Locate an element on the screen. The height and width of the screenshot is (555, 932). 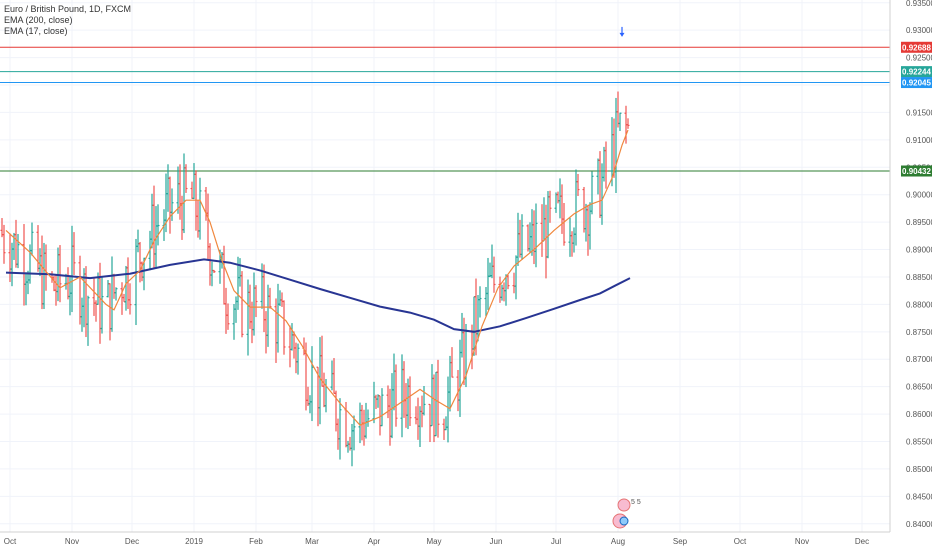
time-tick-label: Feb is located at coordinates (256, 541).